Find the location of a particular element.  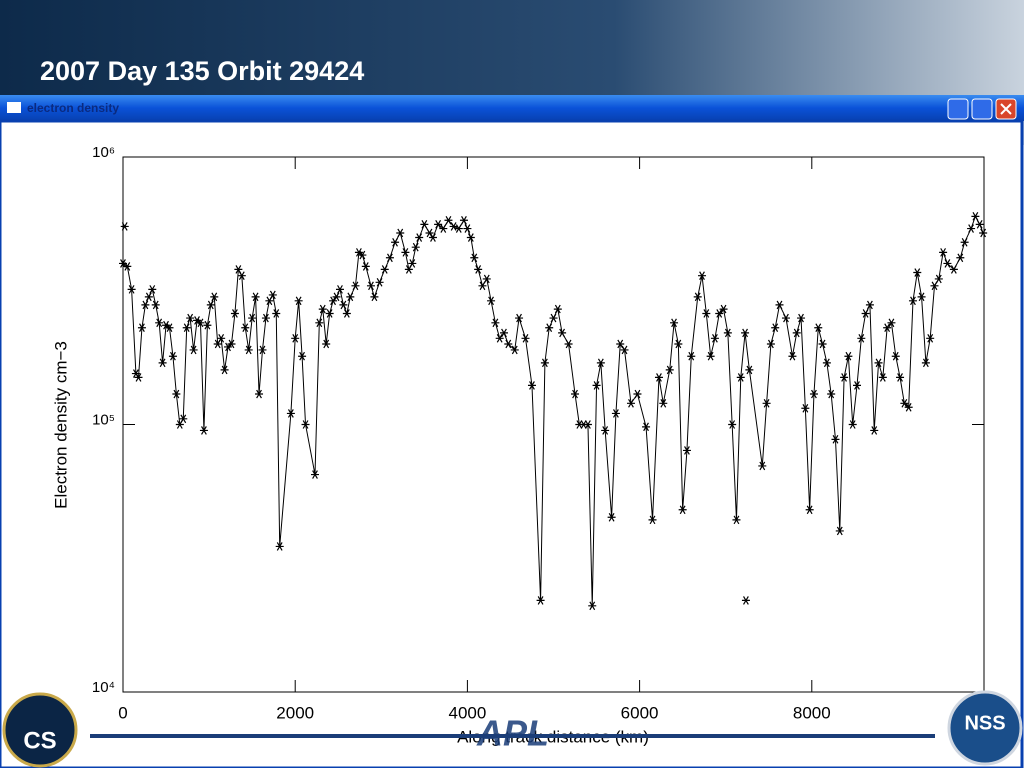

apl-logo: APL is located at coordinates (512, 733).